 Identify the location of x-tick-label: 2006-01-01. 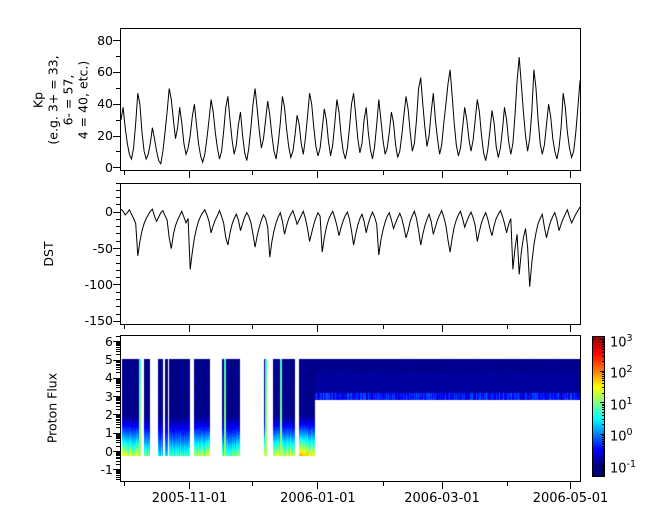
(318, 498).